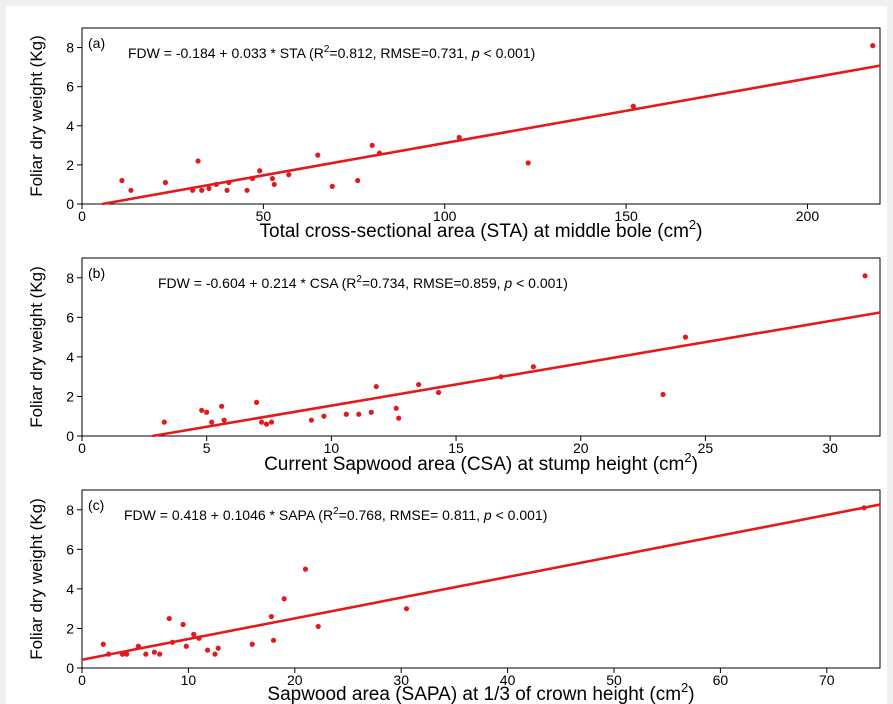 The width and height of the screenshot is (893, 704). I want to click on x-tick-label: 5, so click(207, 448).